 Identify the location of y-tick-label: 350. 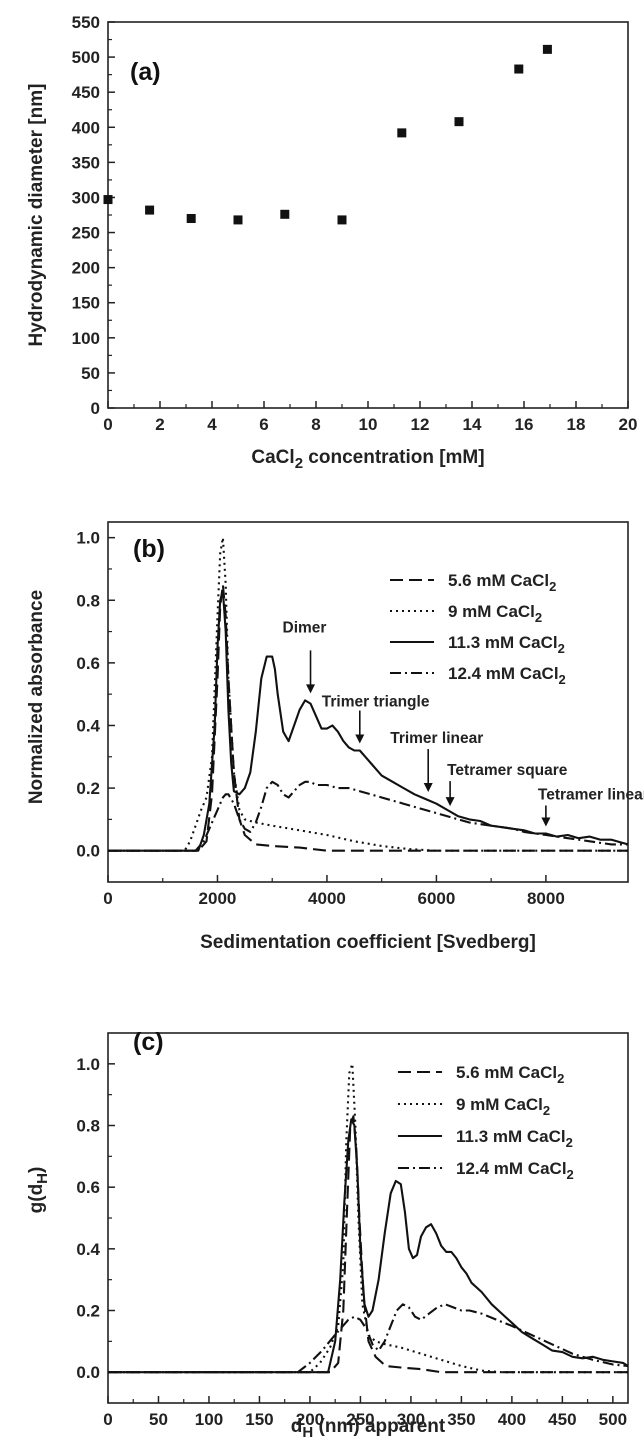
(86, 162).